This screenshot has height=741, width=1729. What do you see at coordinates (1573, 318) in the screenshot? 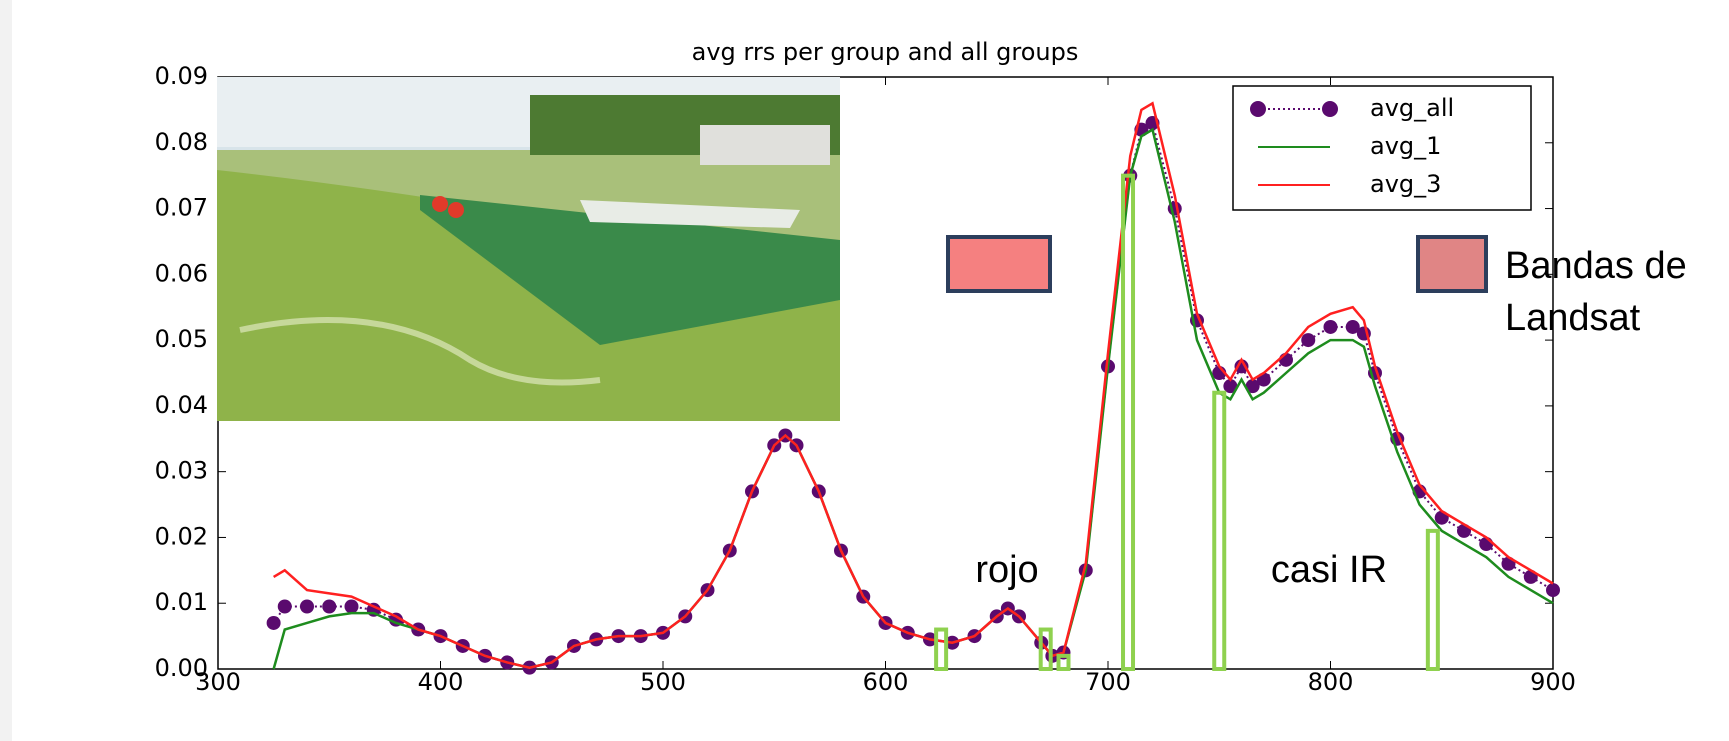
I see `annotation: Landsat` at bounding box center [1573, 318].